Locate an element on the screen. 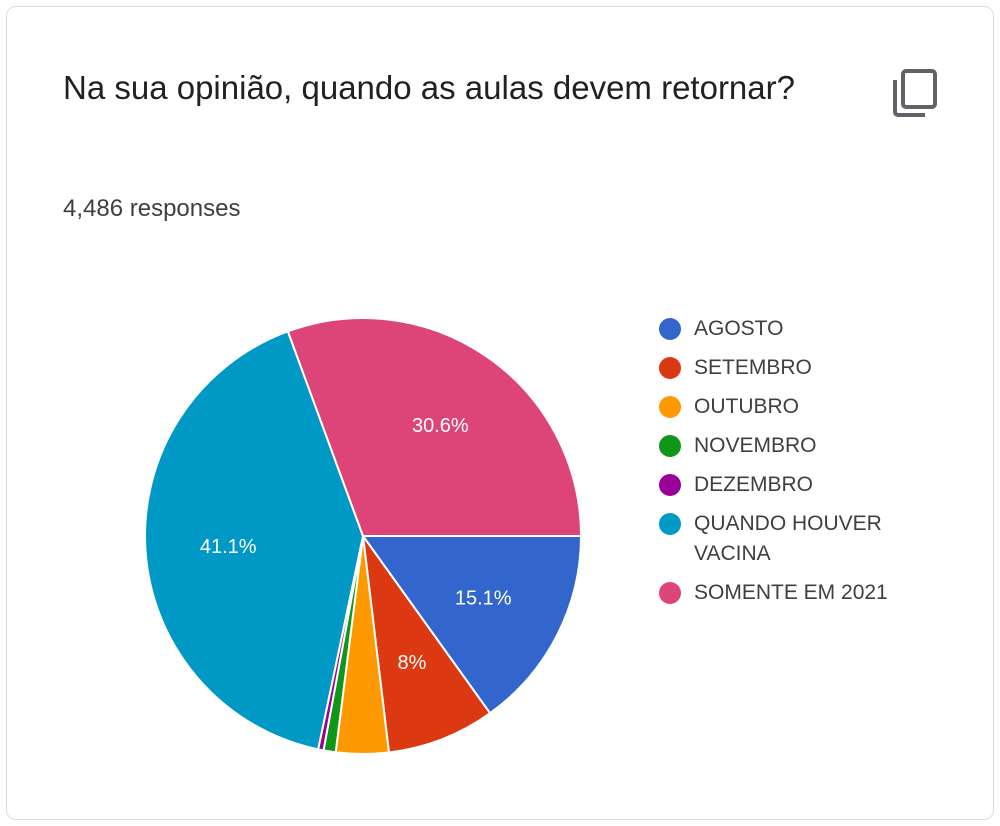 This screenshot has width=1000, height=826. slice-label: 30.6% is located at coordinates (440, 426).